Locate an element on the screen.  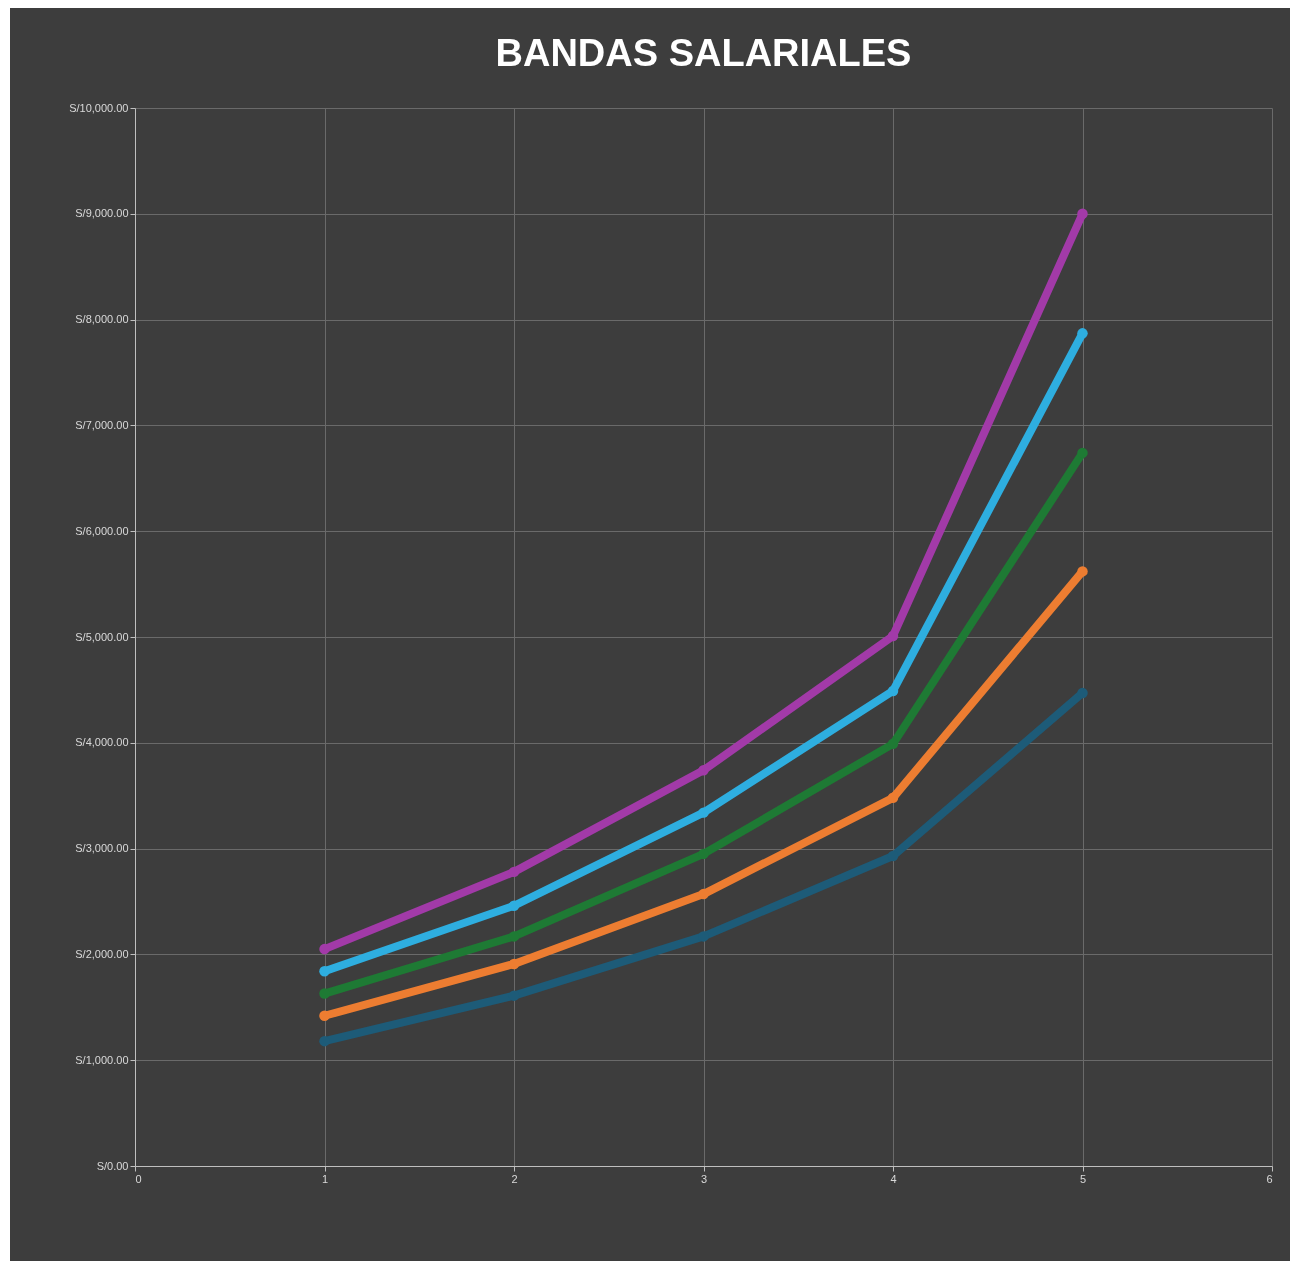
y-tick-label: S/5,000.00 is located at coordinates (102, 636).